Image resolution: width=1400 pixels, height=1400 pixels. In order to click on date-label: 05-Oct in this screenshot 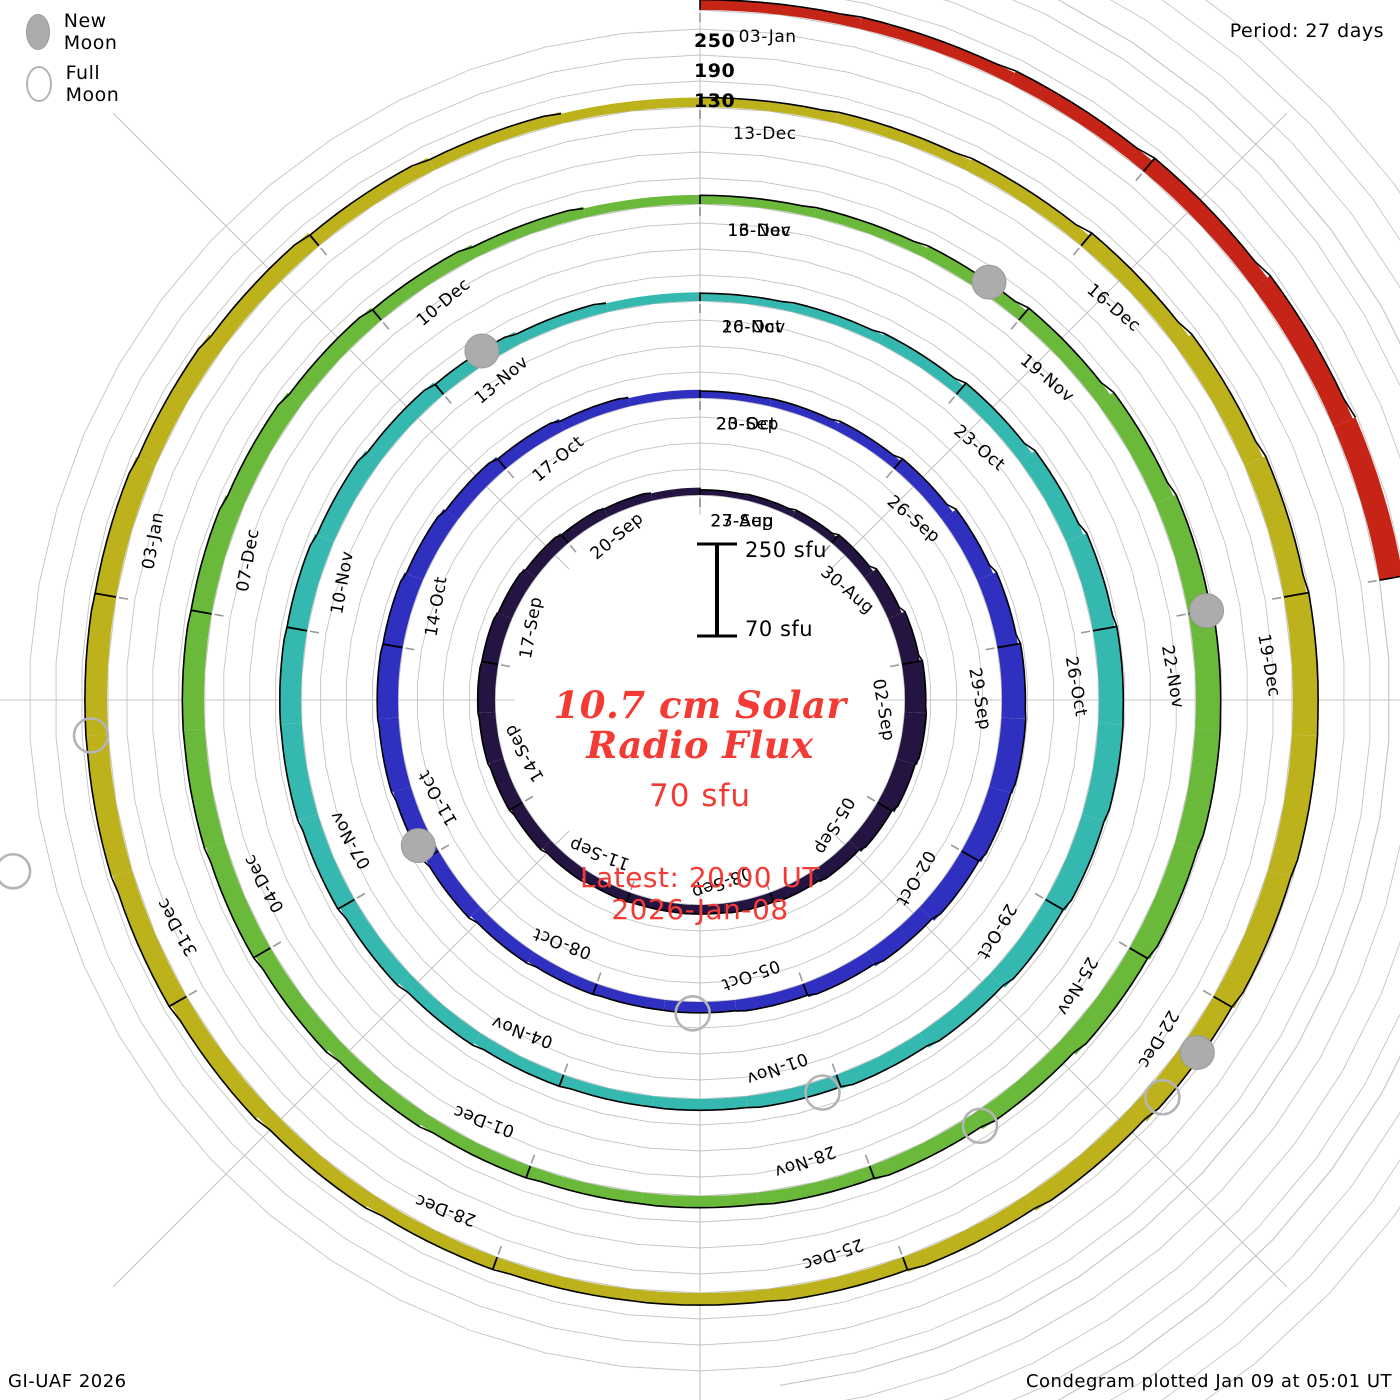, I will do `click(751, 975)`.